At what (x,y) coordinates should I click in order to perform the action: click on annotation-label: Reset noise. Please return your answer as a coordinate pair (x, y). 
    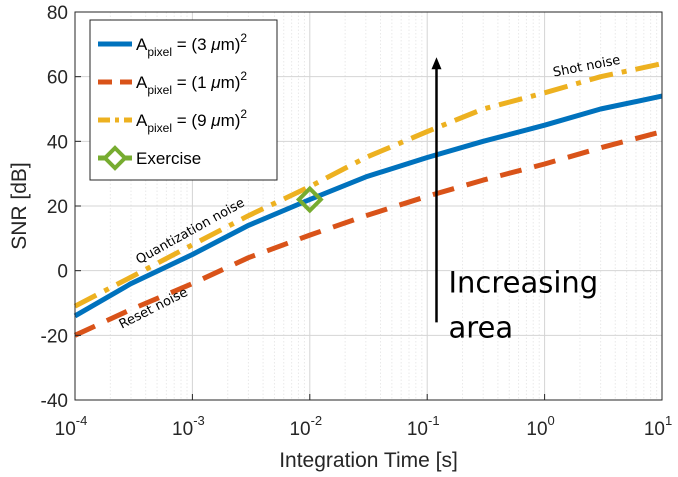
    Looking at the image, I should click on (154, 308).